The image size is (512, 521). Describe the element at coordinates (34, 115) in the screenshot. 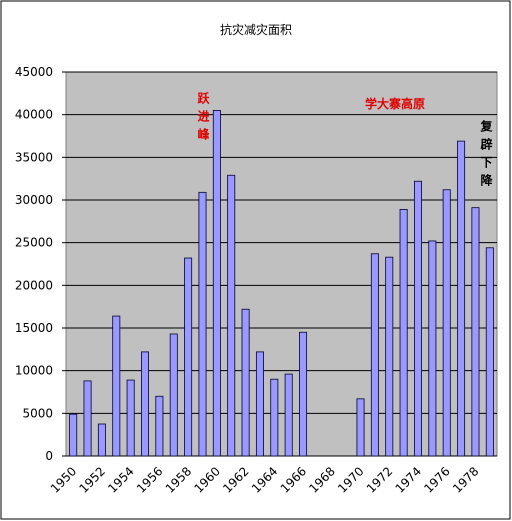

I see `y-tick-label: 40000` at that location.